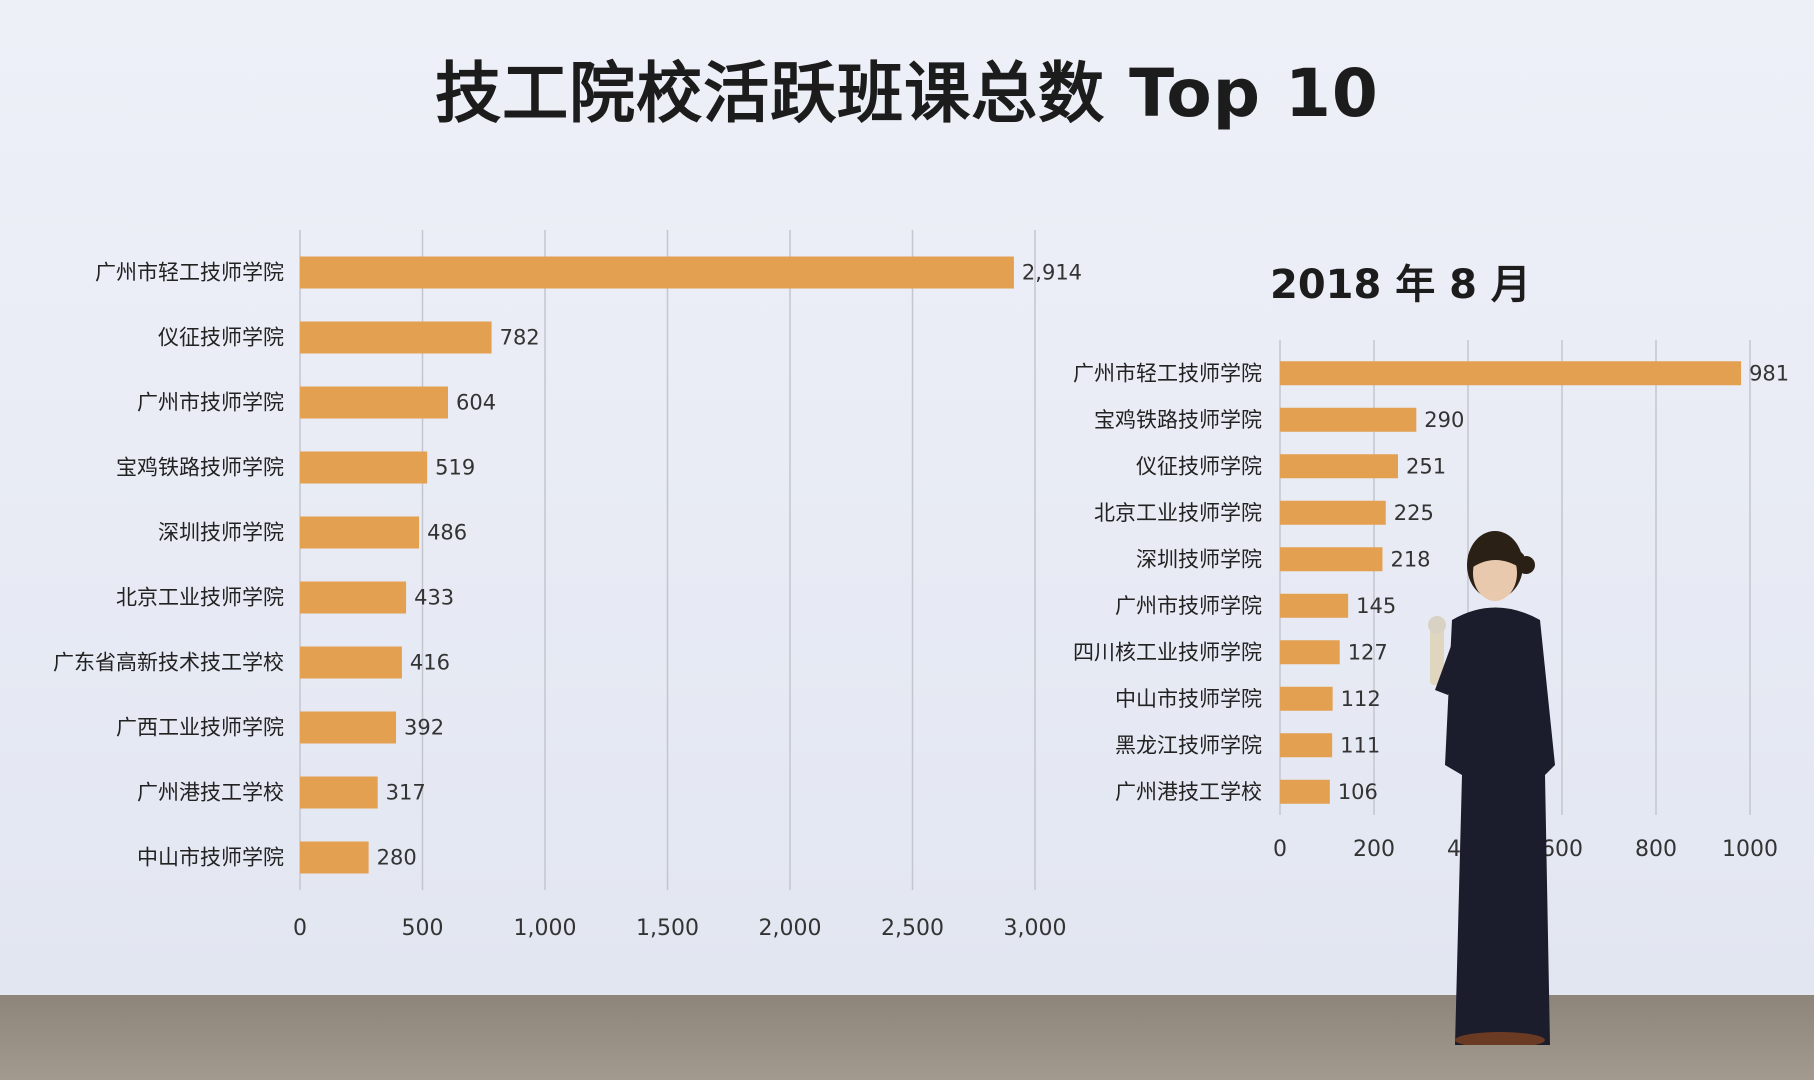 This screenshot has height=1080, width=1814. I want to click on right-chart-category-label: 仪征技师学院, so click(1199, 466).